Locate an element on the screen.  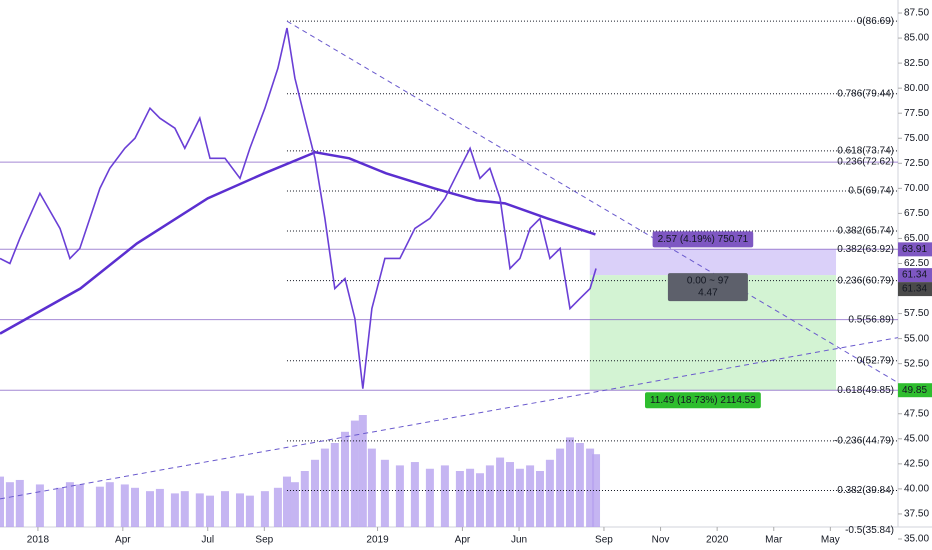
x-tick-label: 2020 is located at coordinates (717, 540).